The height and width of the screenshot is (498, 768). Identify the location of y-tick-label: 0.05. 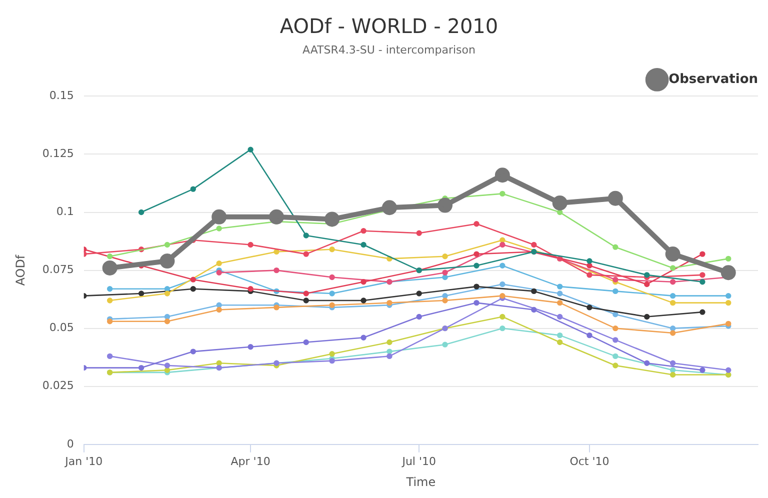
(61, 327).